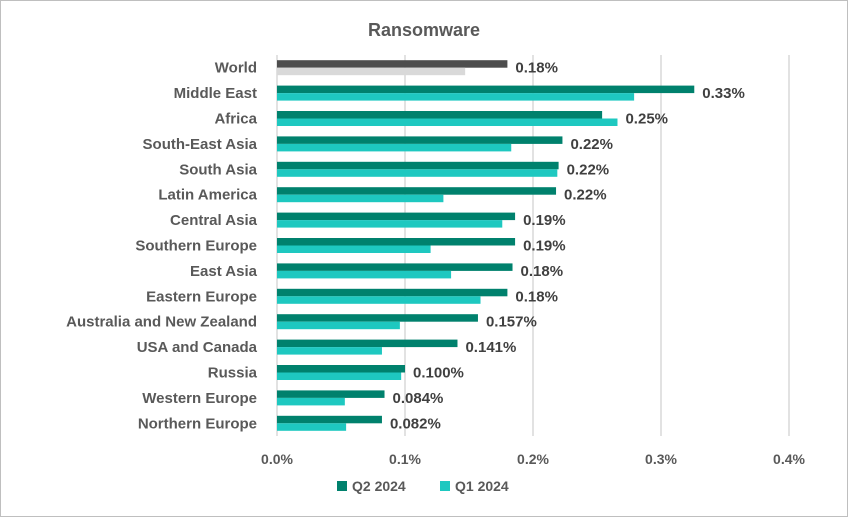 The width and height of the screenshot is (848, 517). What do you see at coordinates (200, 144) in the screenshot?
I see `category-label-south-east-asia: South-East Asia` at bounding box center [200, 144].